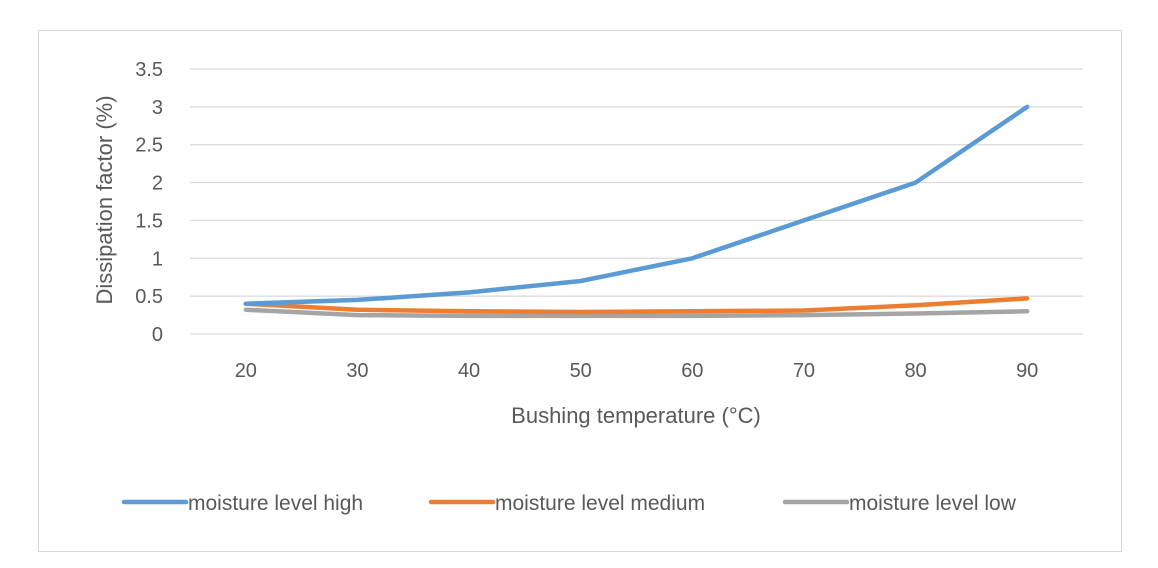 Image resolution: width=1158 pixels, height=568 pixels. I want to click on x-tick-label: 60, so click(692, 371).